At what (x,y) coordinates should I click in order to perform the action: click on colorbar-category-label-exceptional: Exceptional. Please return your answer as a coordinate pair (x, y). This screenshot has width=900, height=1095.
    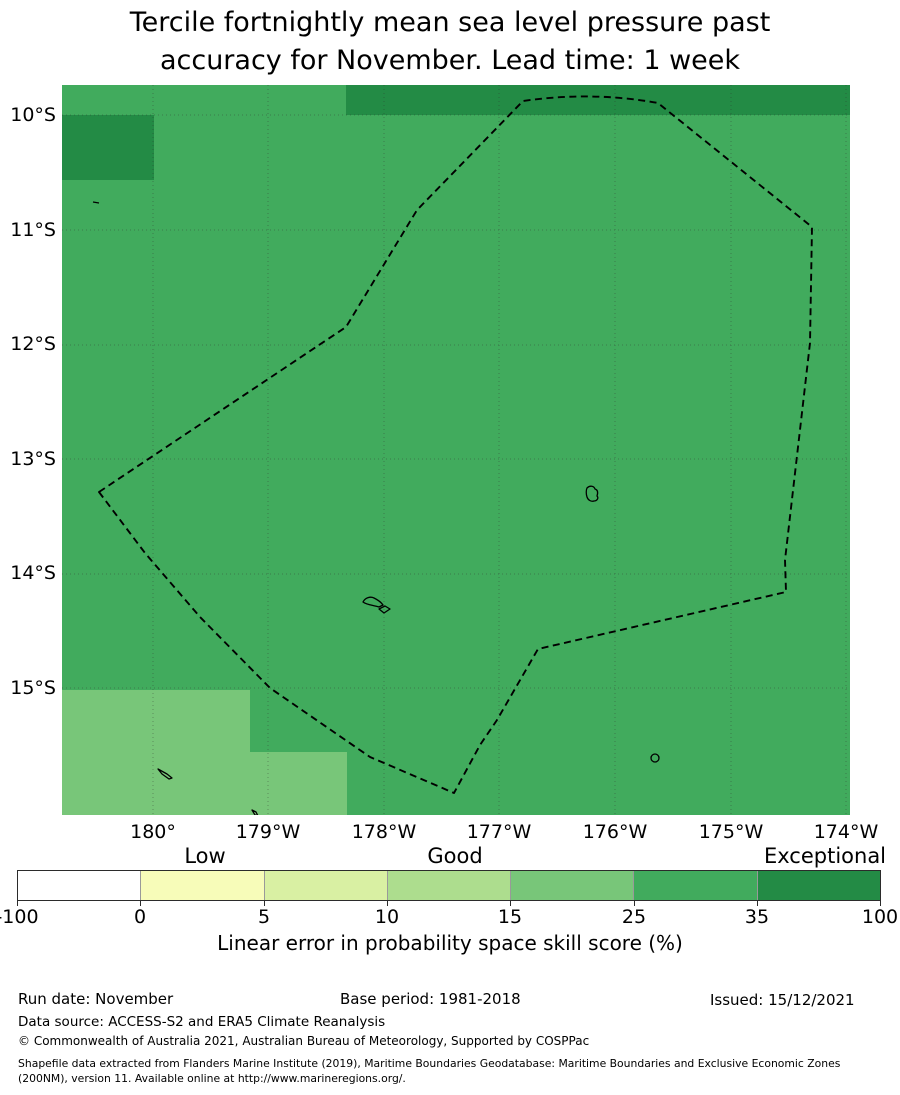
    Looking at the image, I should click on (825, 856).